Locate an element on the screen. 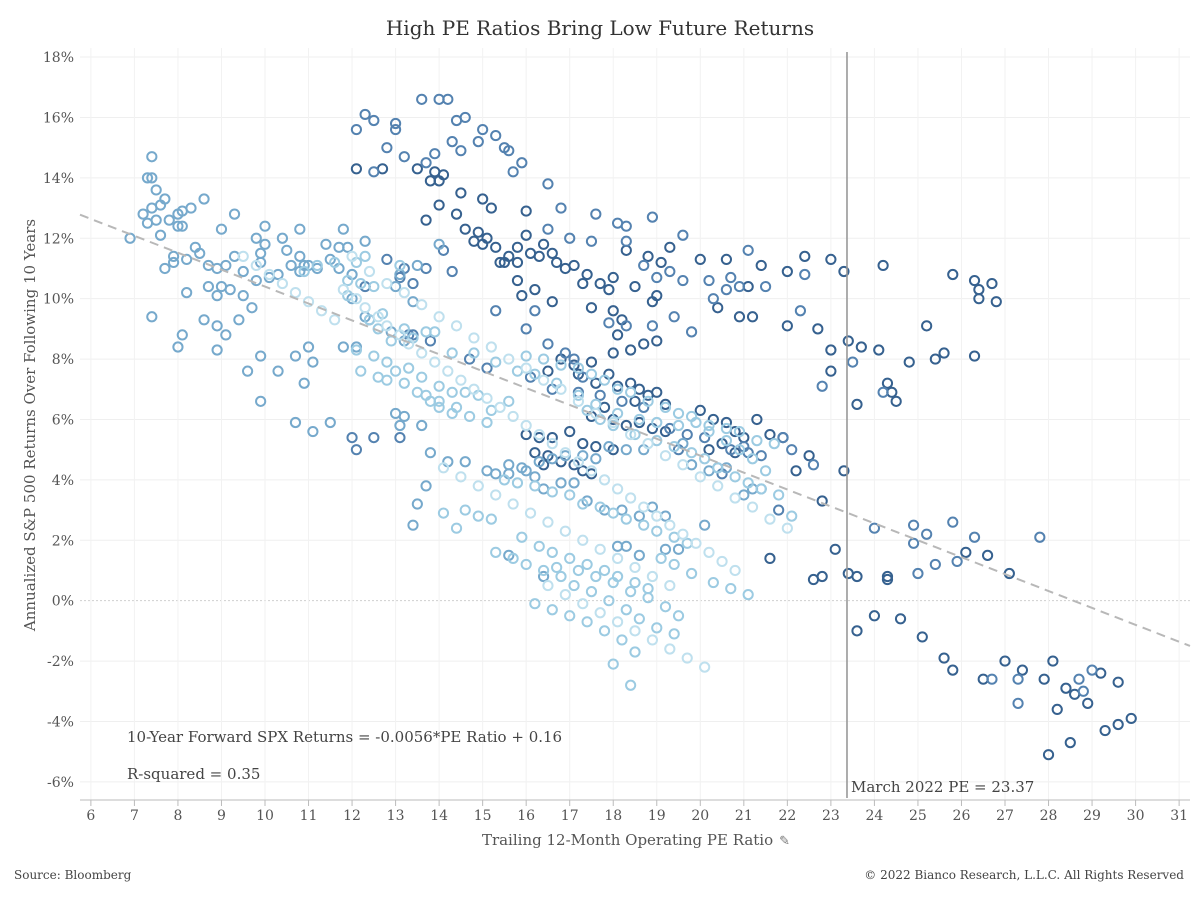 The height and width of the screenshot is (900, 1200). y-tick-label: 8% is located at coordinates (63, 360).